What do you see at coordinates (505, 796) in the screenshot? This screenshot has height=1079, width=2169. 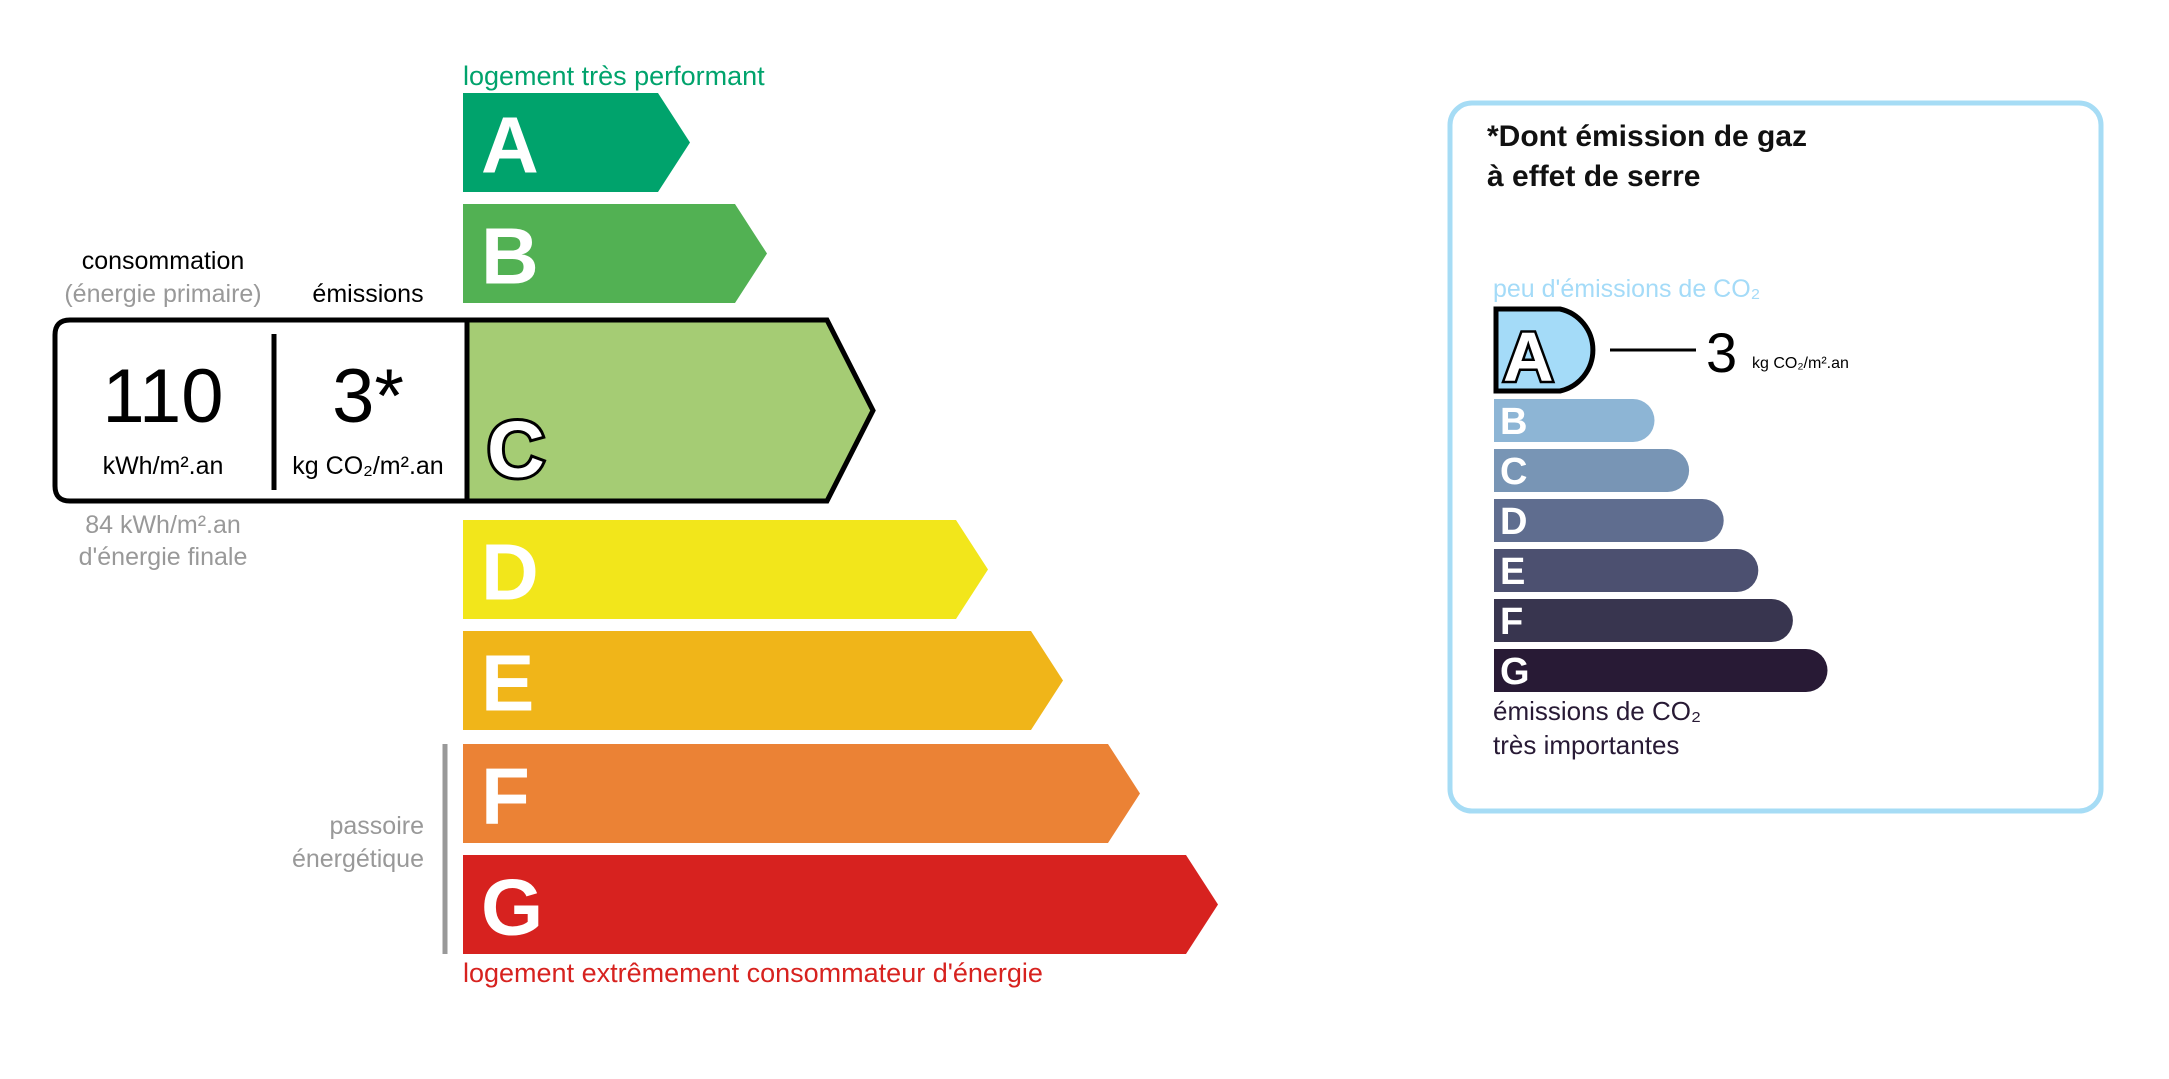 I see `energy-letter: F` at bounding box center [505, 796].